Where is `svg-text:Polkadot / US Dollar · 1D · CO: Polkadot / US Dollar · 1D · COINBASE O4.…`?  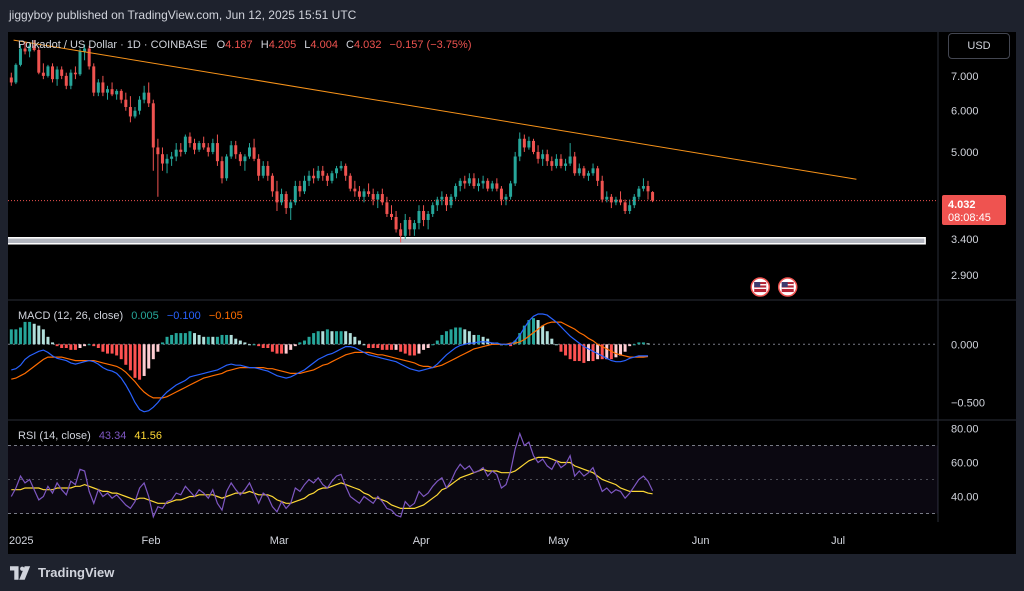 svg-text:Polkadot / US Dollar · 1D · CO: Polkadot / US Dollar · 1D · COINBASE O4.… is located at coordinates (245, 45).